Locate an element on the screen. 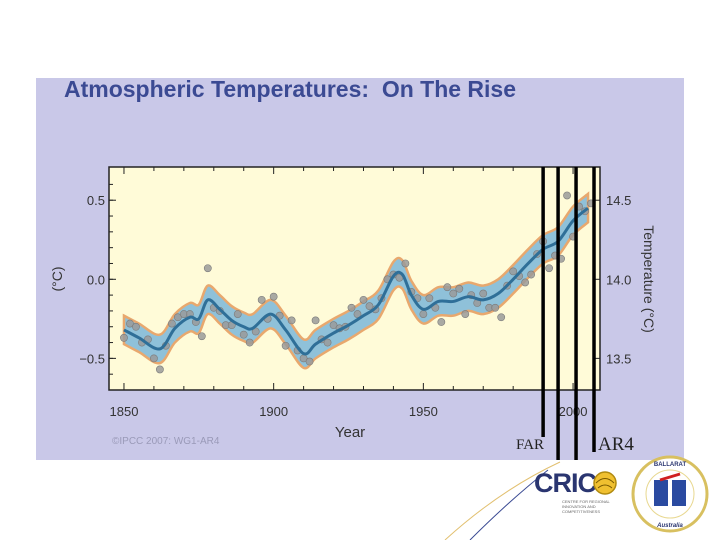  x-tick-label: 1900 is located at coordinates (273, 411).